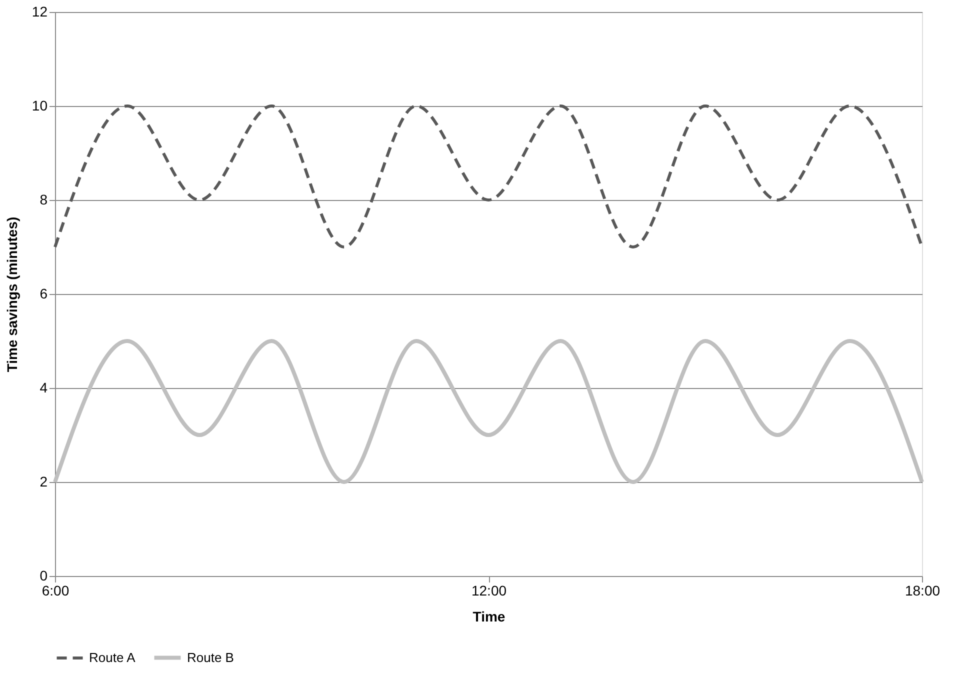  What do you see at coordinates (112, 657) in the screenshot?
I see `legend-label: Route A` at bounding box center [112, 657].